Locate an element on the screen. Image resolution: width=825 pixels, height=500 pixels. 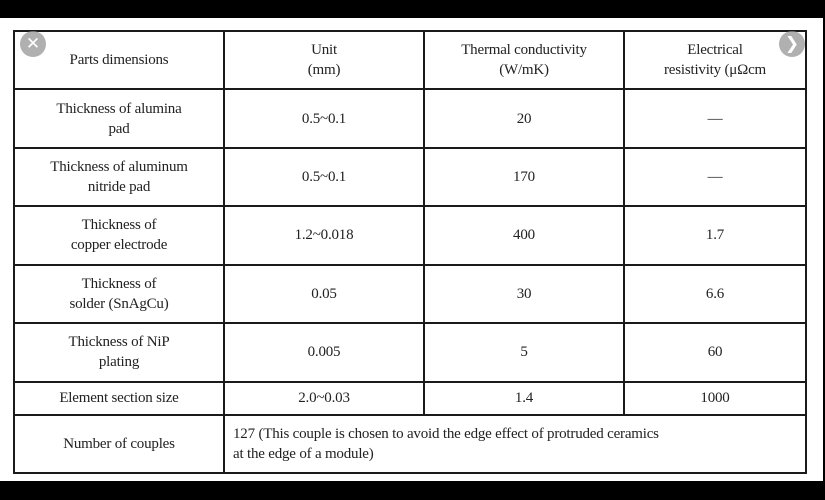
table-row: Thickness of solder (SnAgCu) 0.05 30 6.6 is located at coordinates (410, 294).